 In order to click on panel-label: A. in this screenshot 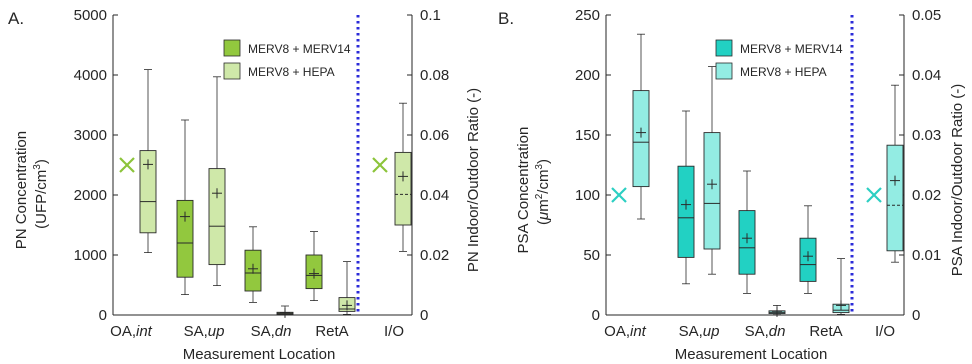, I will do `click(16, 18)`.